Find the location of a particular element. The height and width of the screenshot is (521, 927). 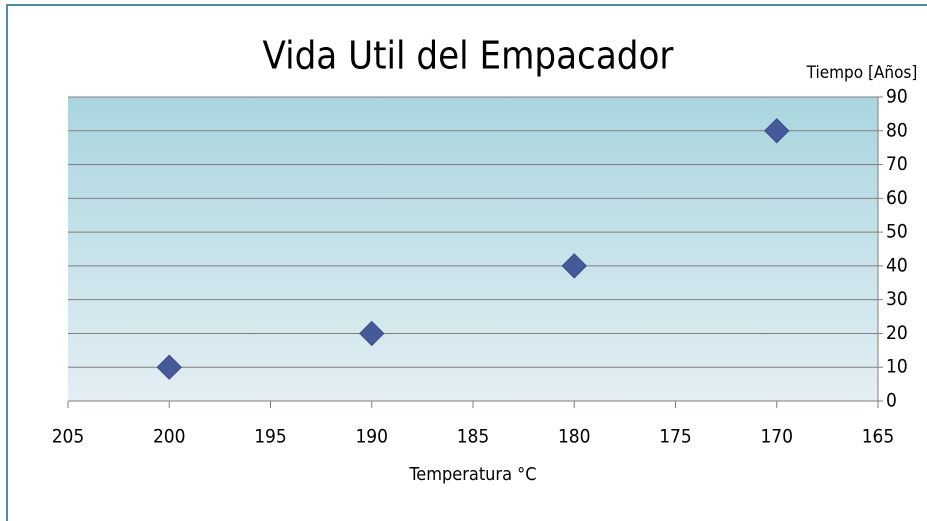

y-tick-label: 0 is located at coordinates (891, 401).